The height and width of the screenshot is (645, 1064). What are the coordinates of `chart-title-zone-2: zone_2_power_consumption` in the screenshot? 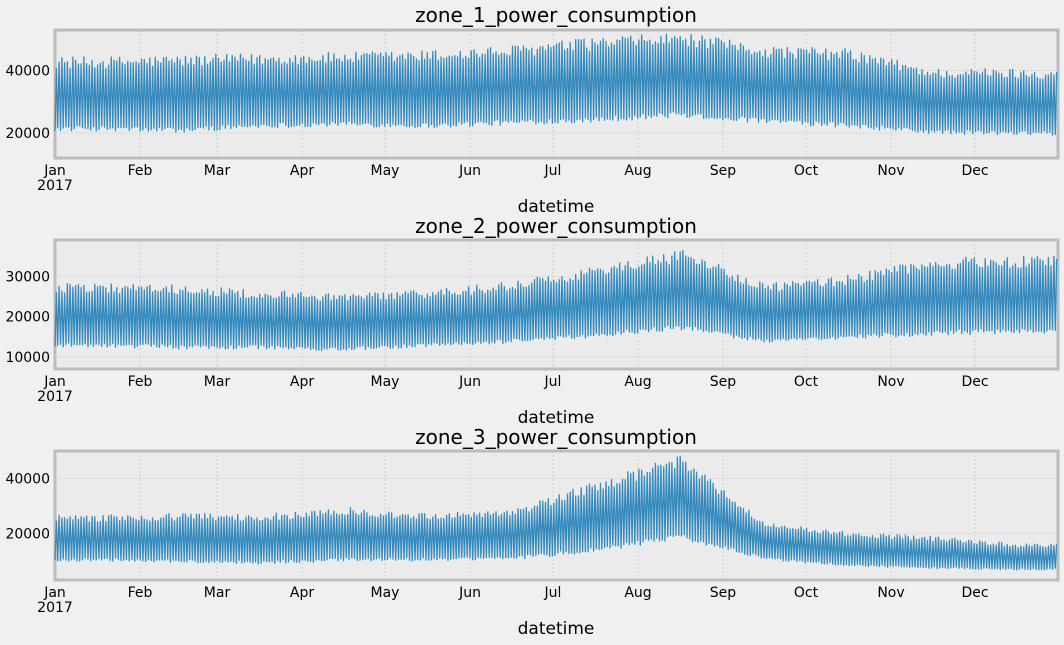 It's located at (556, 226).